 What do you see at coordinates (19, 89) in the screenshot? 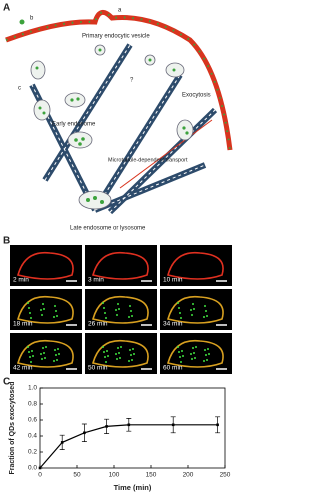
I see `diagram-label: c` at bounding box center [19, 89].